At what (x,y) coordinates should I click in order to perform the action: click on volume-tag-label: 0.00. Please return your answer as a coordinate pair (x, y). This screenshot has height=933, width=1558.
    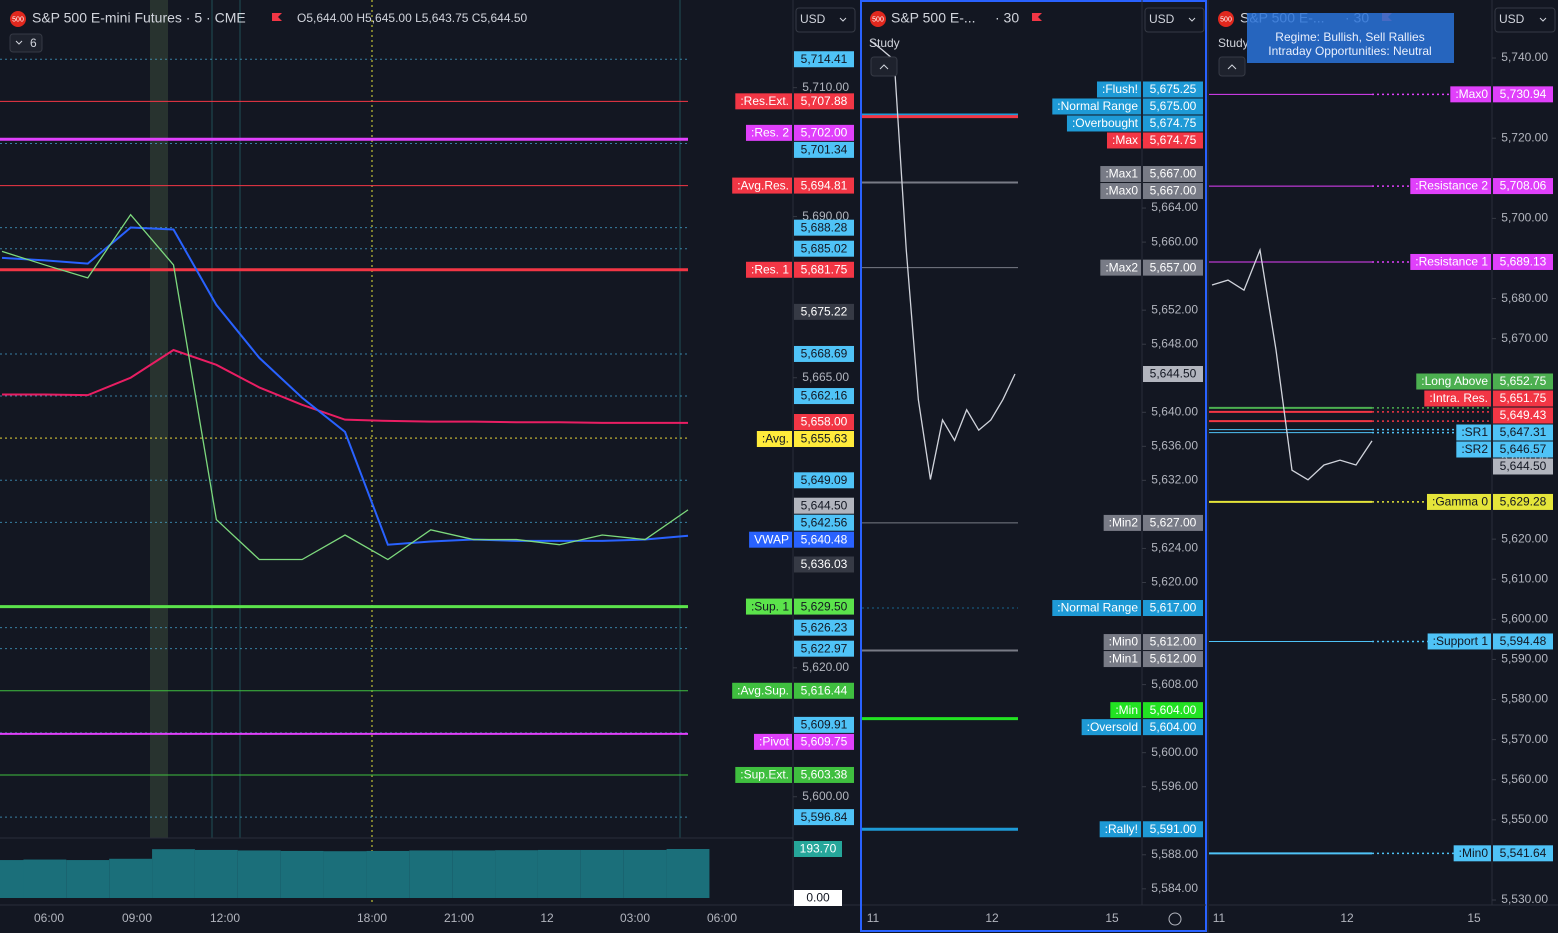
    Looking at the image, I should click on (818, 898).